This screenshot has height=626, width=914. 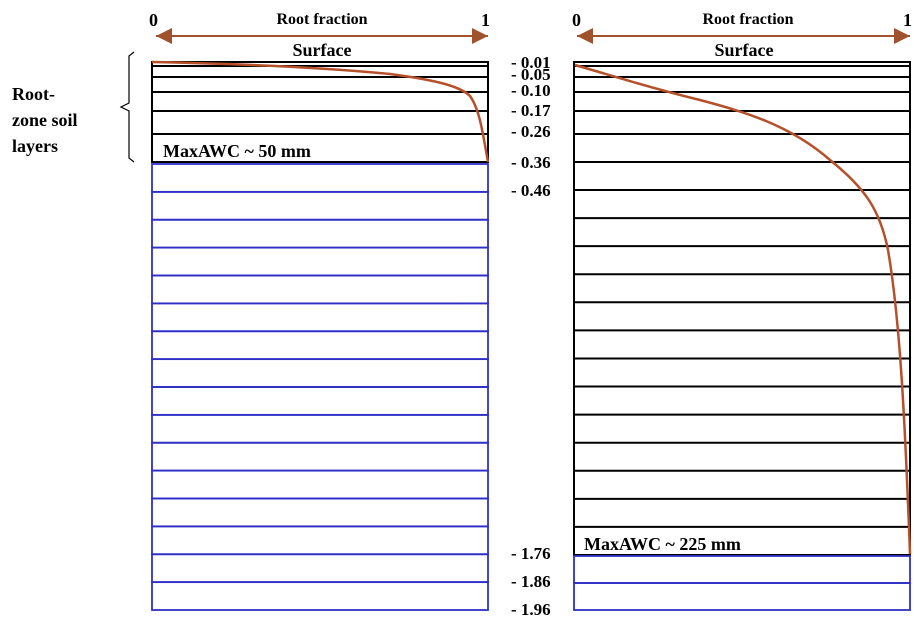 I want to click on right-axis-title: Root fraction, so click(x=747, y=19).